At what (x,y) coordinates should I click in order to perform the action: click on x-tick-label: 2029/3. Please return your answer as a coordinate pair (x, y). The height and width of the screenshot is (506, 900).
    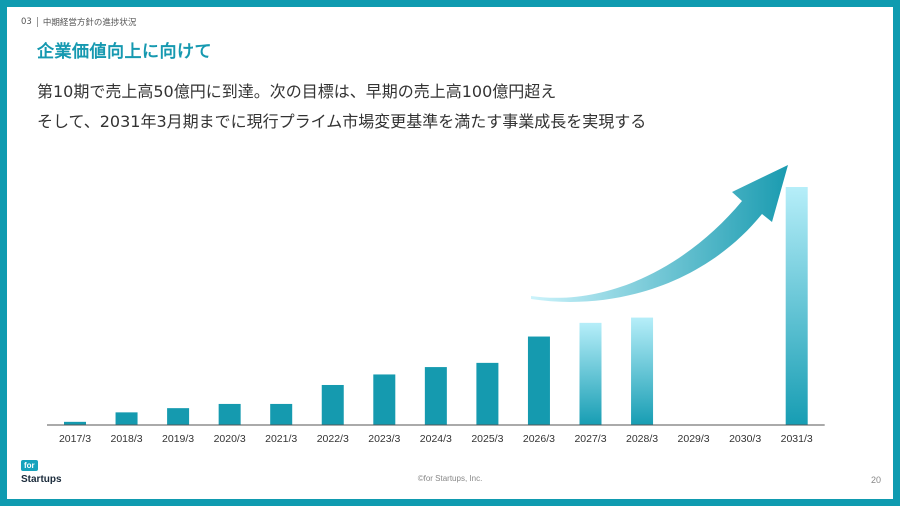
    Looking at the image, I should click on (694, 439).